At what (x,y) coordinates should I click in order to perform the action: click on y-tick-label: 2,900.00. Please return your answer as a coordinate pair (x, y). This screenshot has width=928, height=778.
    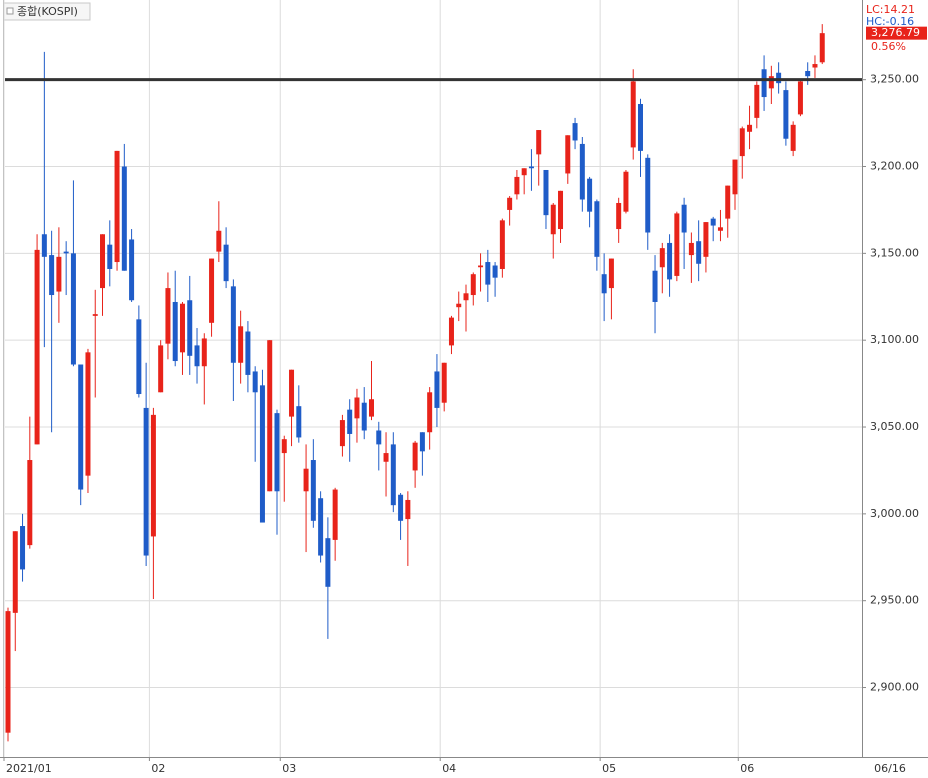
    Looking at the image, I should click on (894, 687).